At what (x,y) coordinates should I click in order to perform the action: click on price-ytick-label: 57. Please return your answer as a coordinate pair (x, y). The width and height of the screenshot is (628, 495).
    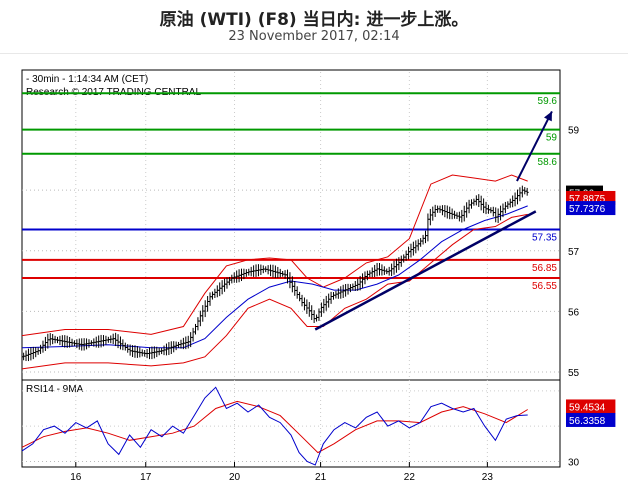
    Looking at the image, I should click on (574, 252).